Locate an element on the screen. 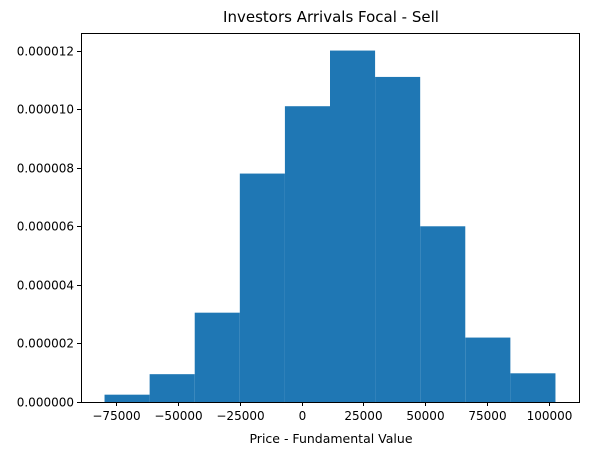 This screenshot has width=594, height=455. x-tick-label: 25000 is located at coordinates (363, 416).